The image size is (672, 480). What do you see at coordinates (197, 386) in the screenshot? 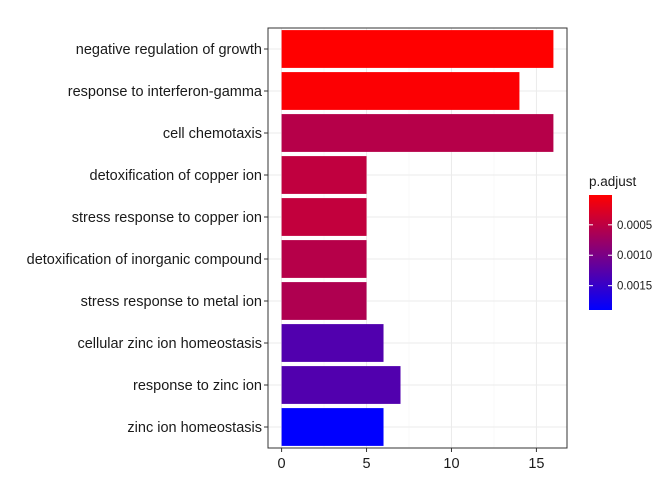
I see `category-label-8: response to zinc ion` at bounding box center [197, 386].